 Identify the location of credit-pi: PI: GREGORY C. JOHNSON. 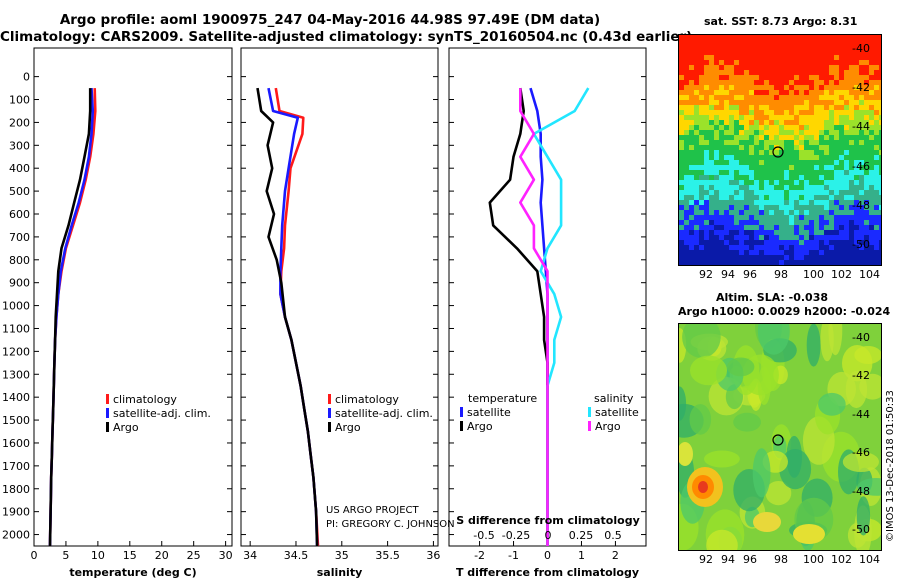
(390, 524).